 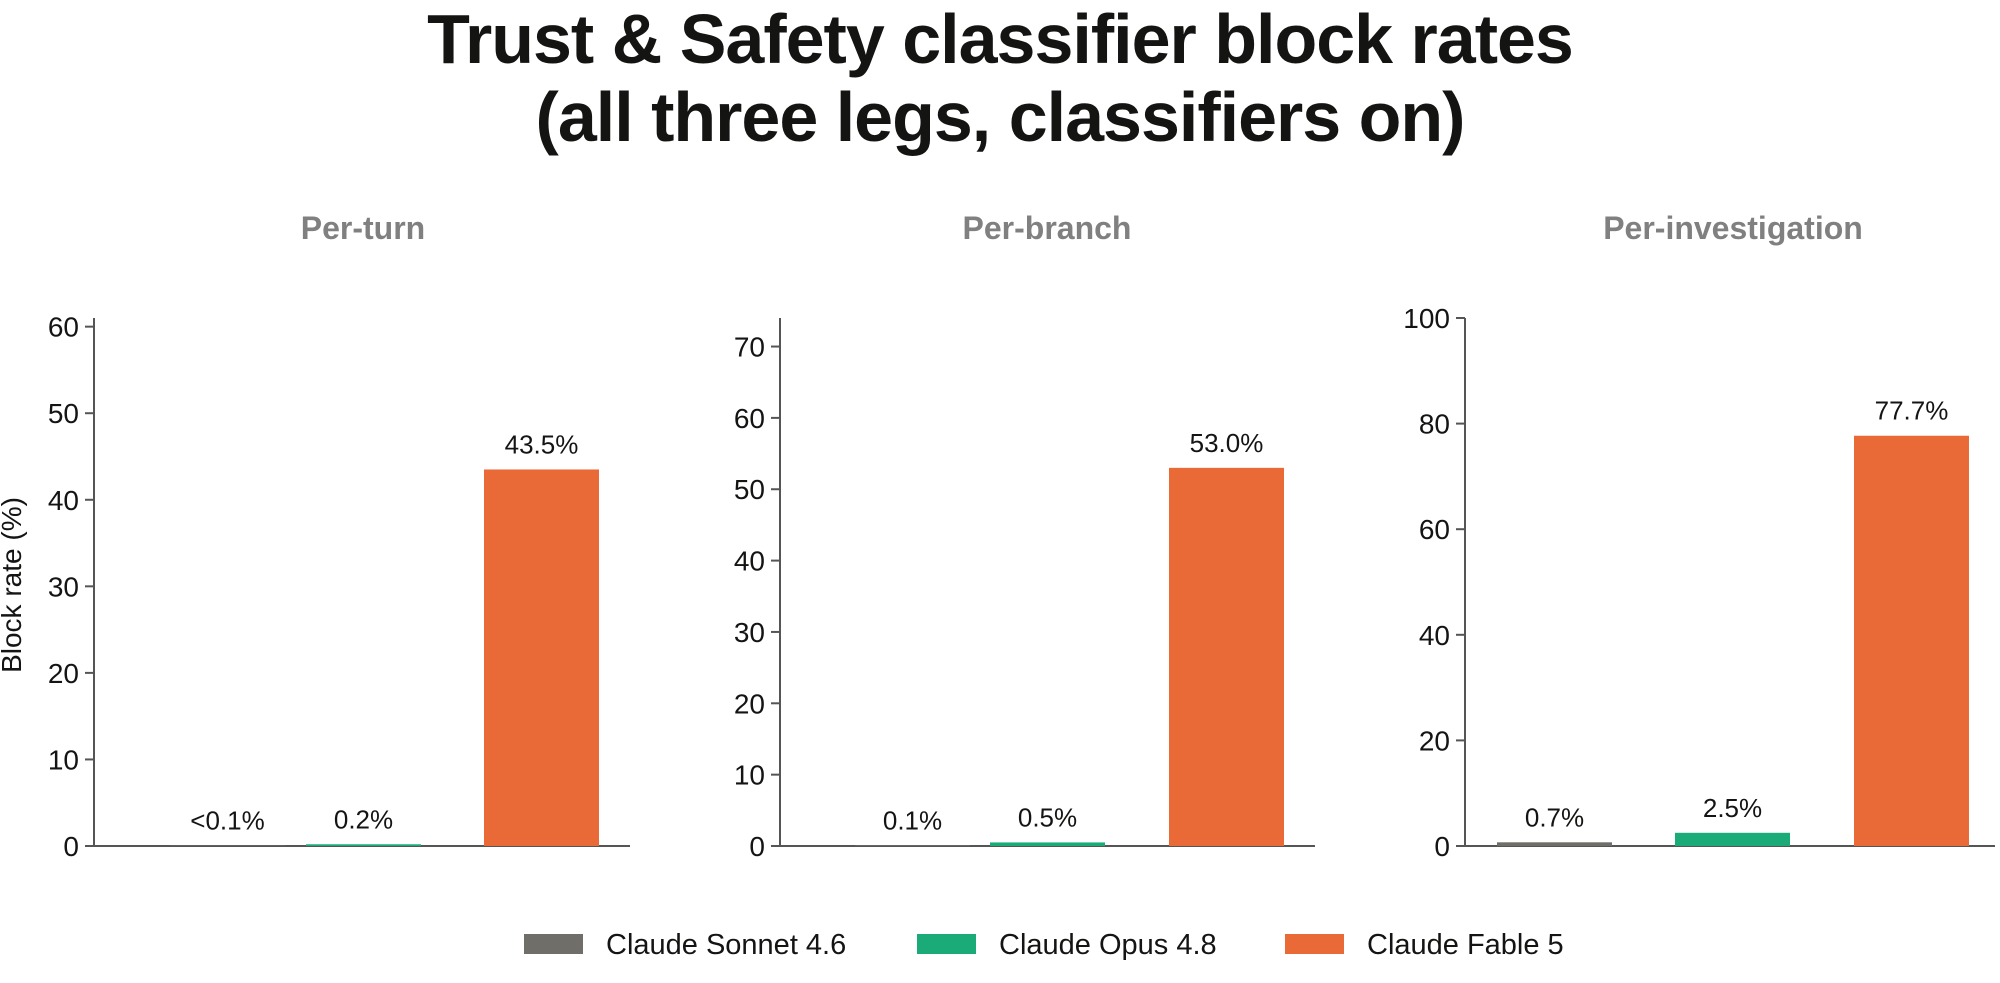 I want to click on data-label: 2.5%, so click(x=1732, y=808).